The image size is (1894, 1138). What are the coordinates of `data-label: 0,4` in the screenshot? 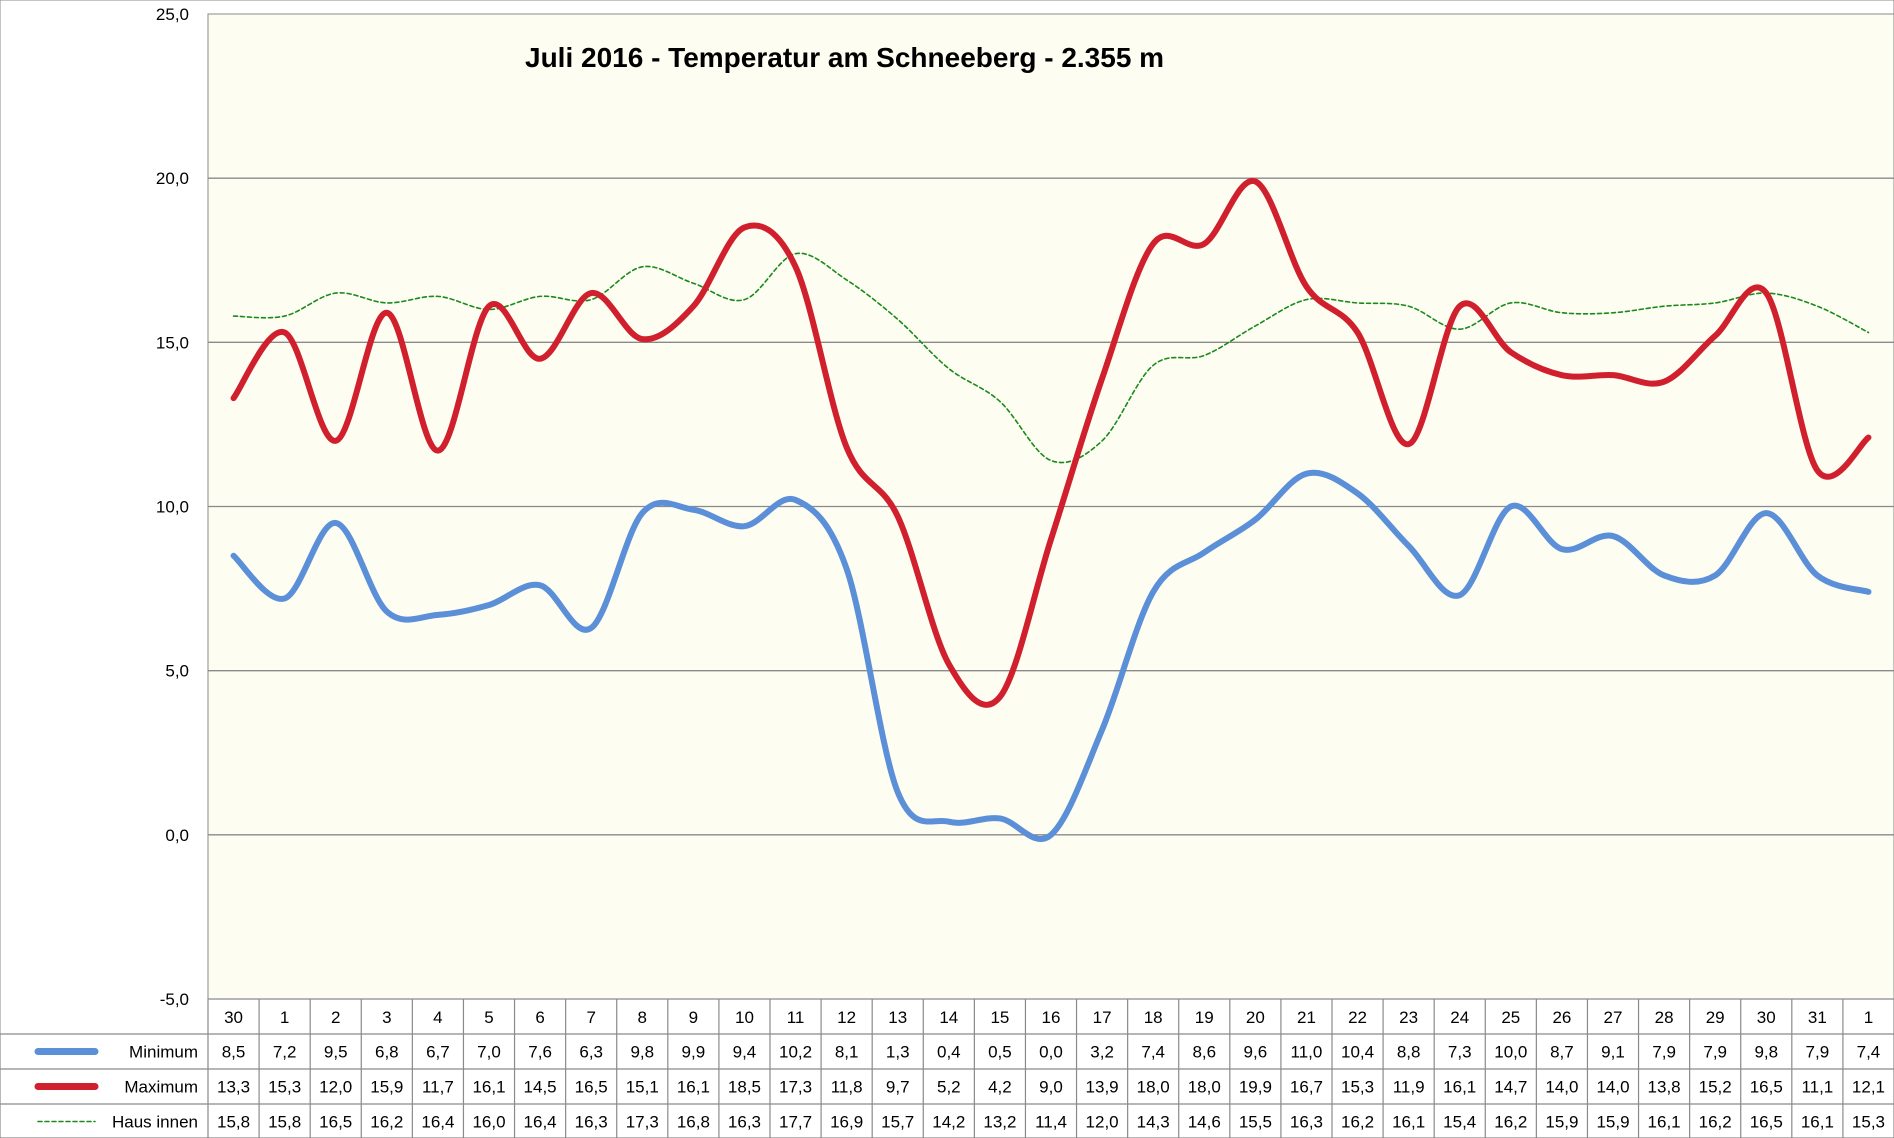 It's located at (949, 1052).